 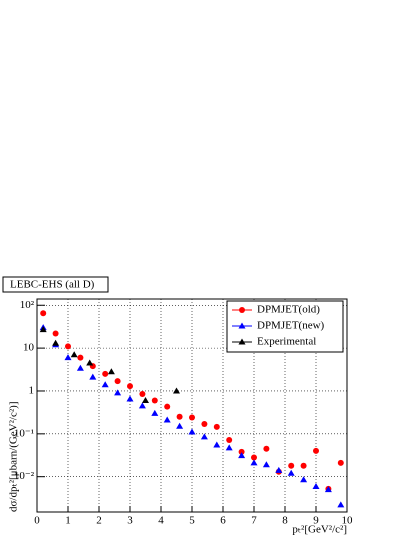 What do you see at coordinates (27, 305) in the screenshot?
I see `y-tick-label: 10²` at bounding box center [27, 305].